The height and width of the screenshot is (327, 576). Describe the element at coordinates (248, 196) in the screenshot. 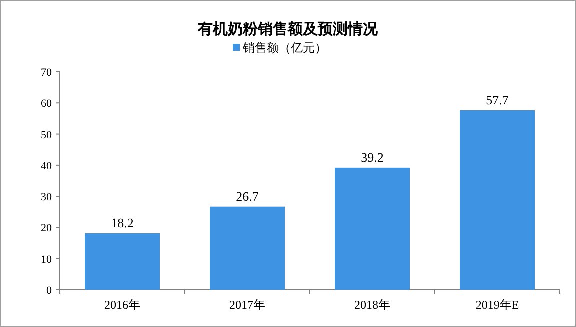

I see `data-label: 26.7` at that location.